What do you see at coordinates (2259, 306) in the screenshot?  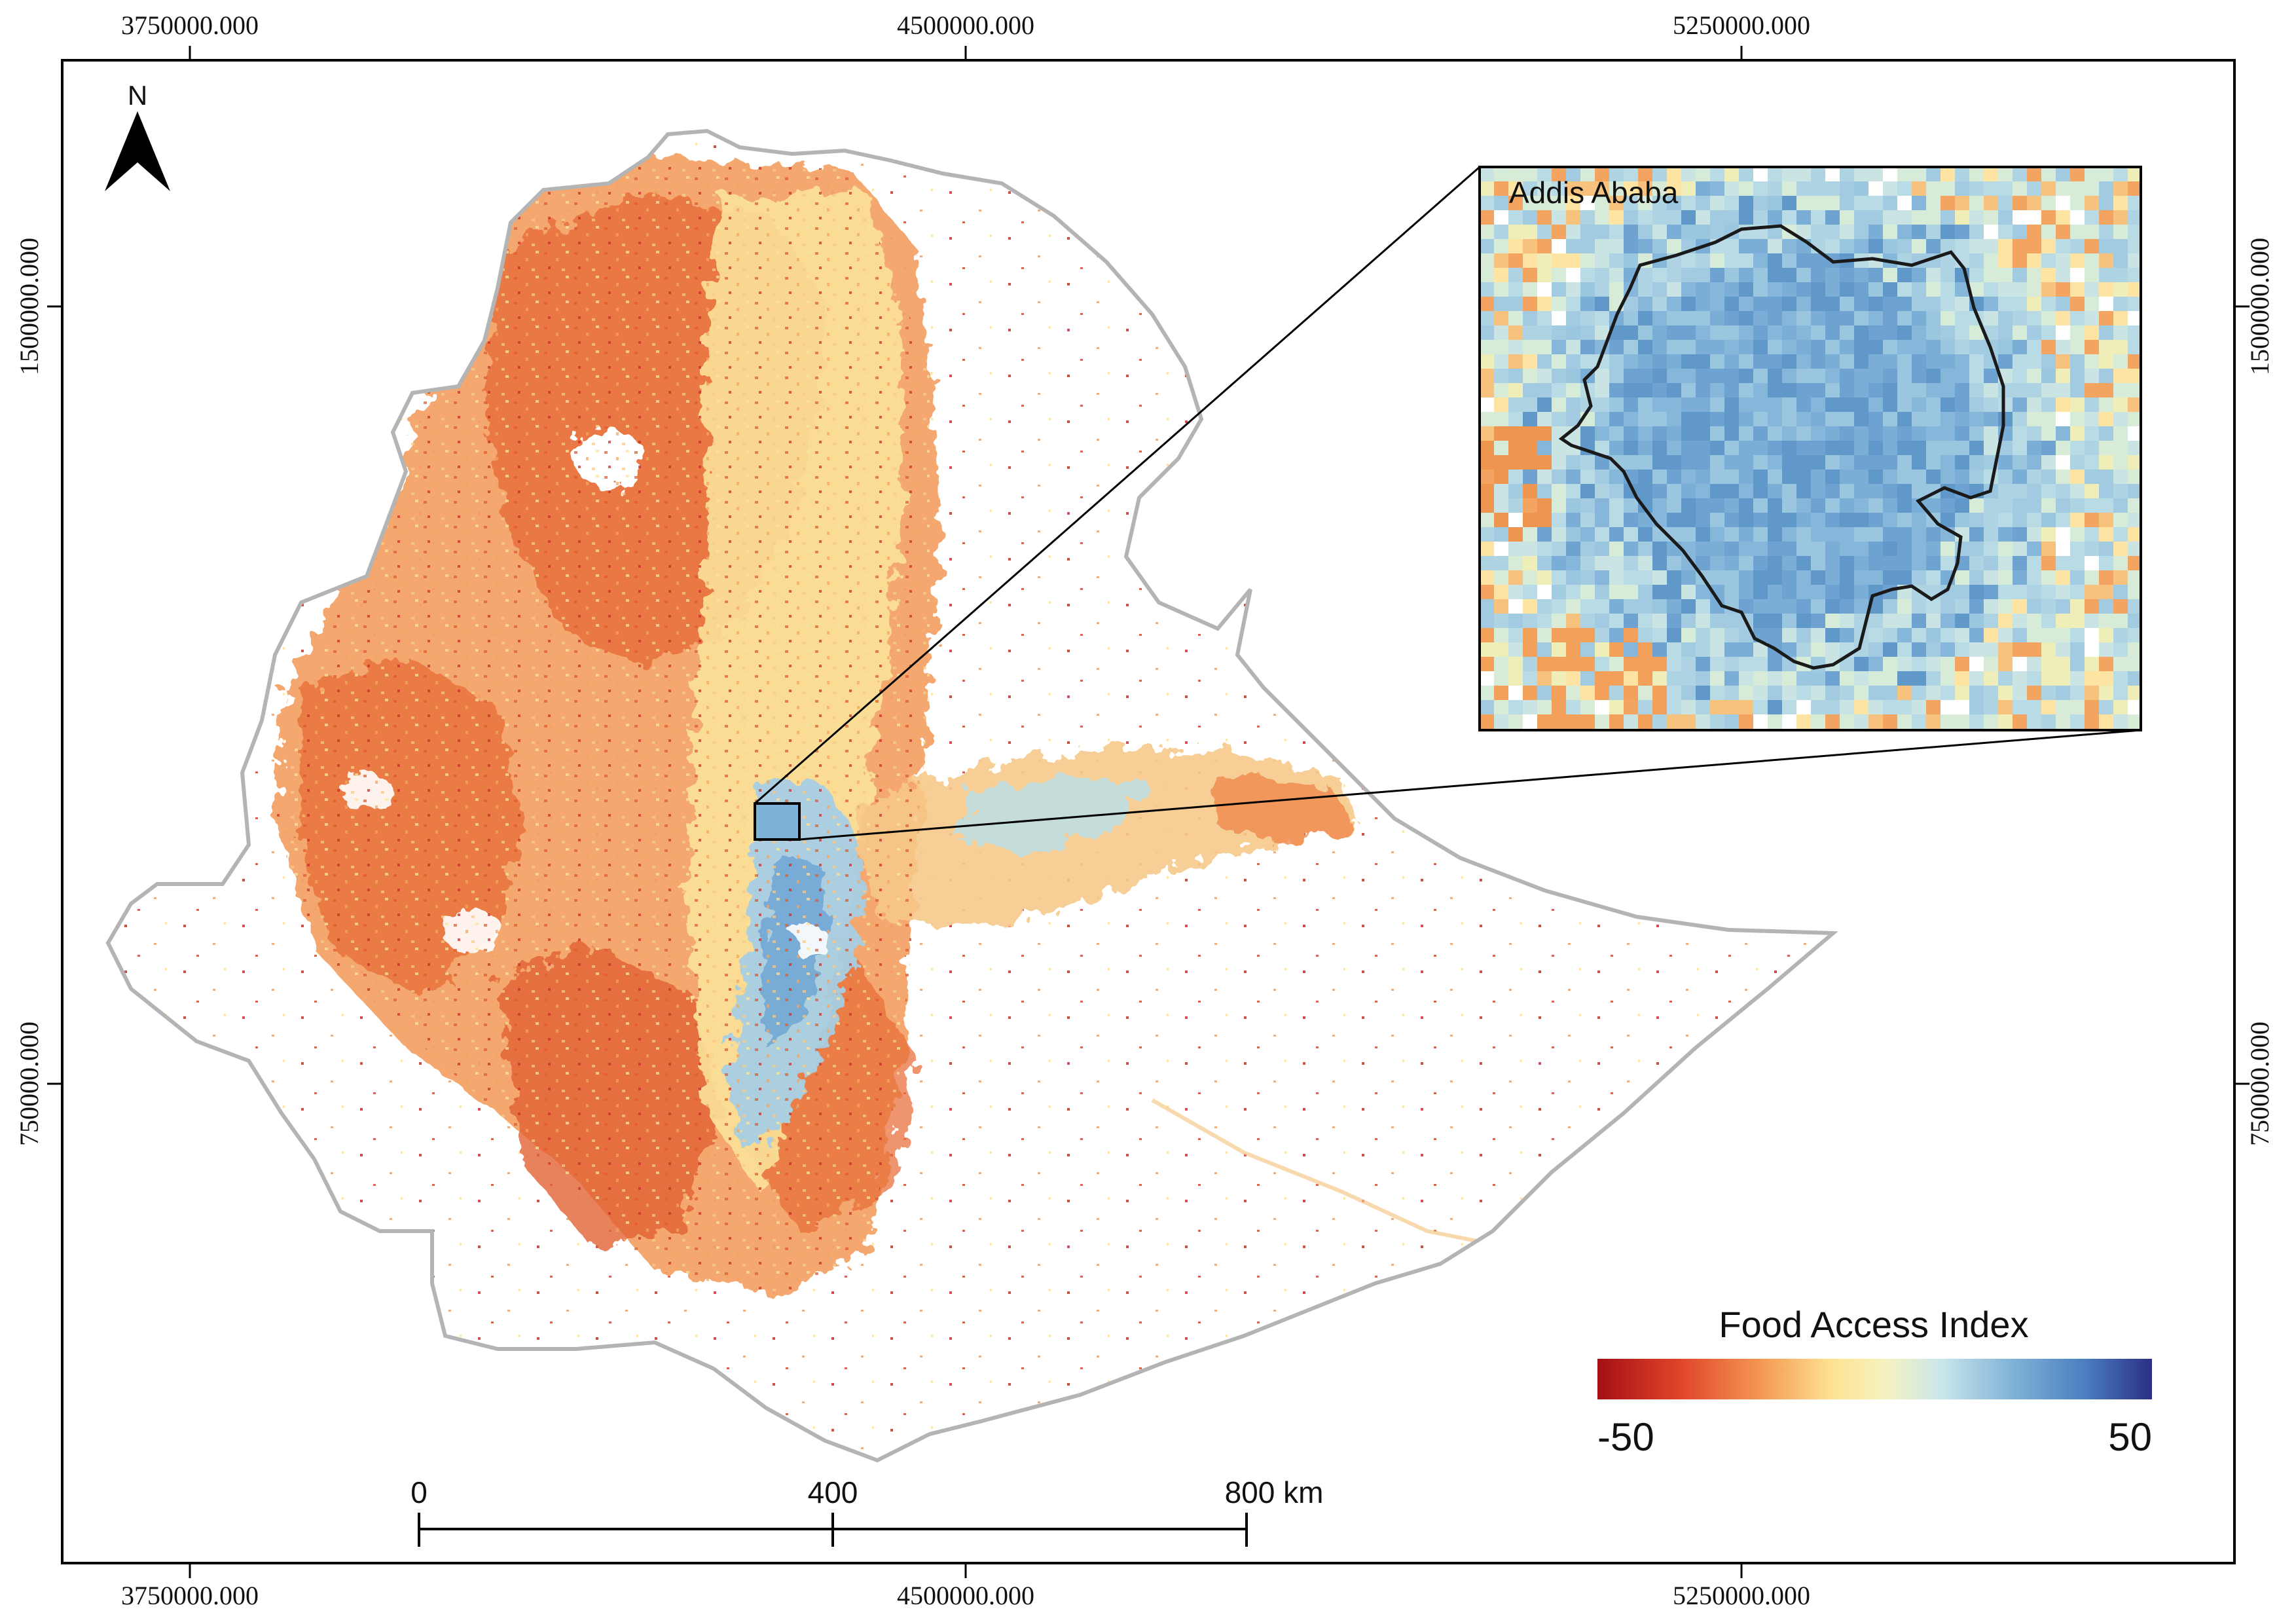 I see `coord-right-1: 1500000.000` at bounding box center [2259, 306].